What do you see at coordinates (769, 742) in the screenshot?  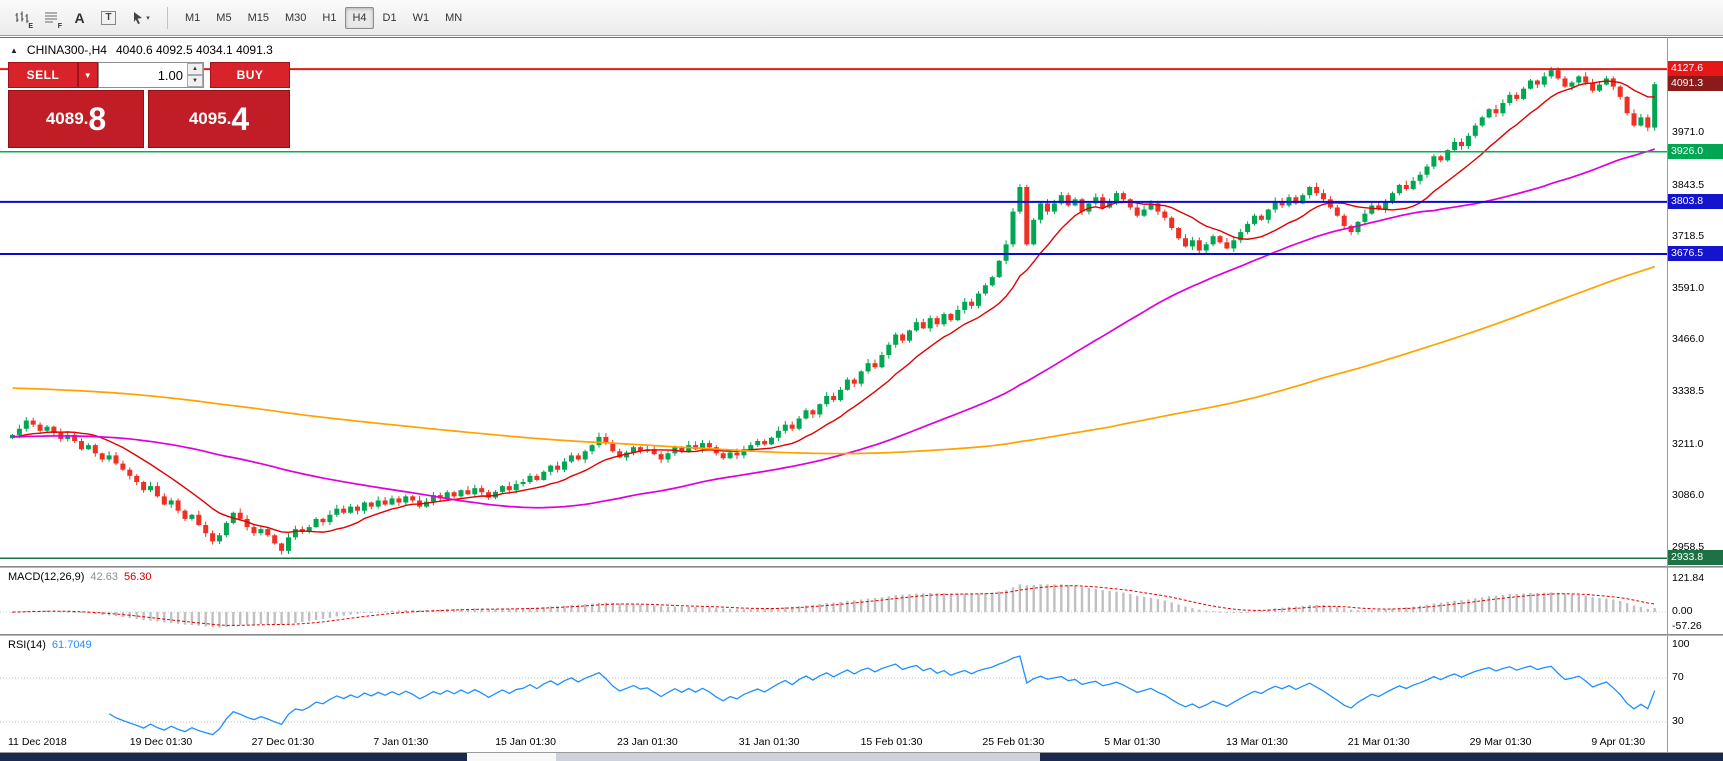 I see `date-label: 31 Jan 01:30` at bounding box center [769, 742].